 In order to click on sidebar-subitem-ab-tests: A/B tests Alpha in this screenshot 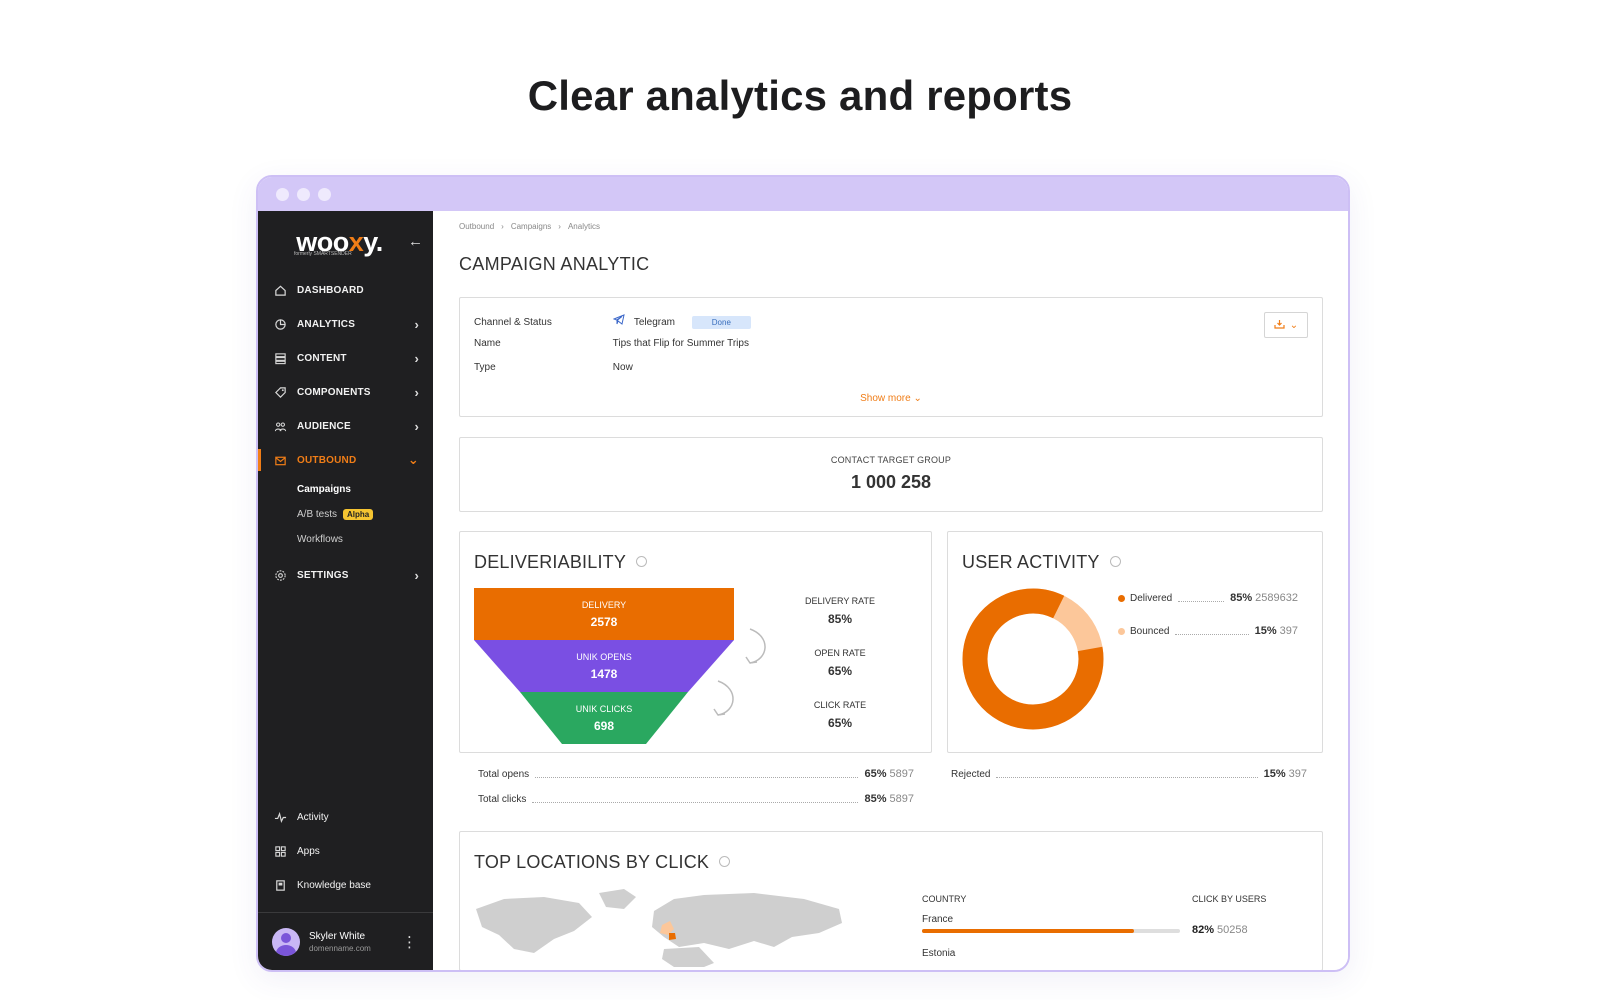, I will do `click(345, 514)`.